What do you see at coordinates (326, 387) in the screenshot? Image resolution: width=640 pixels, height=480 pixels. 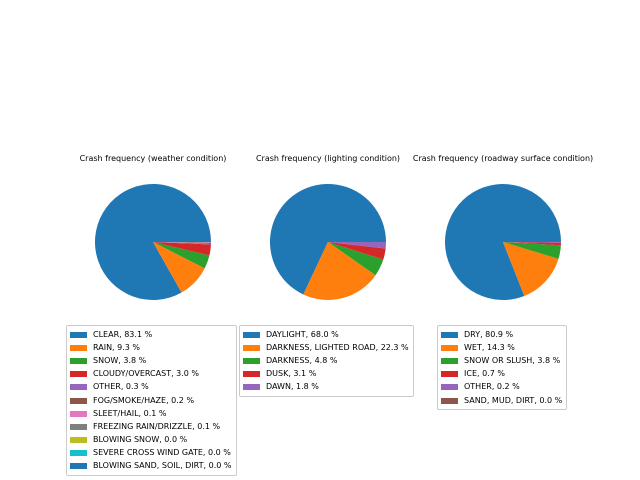 I see `legend-item: DAWN, 1.8 %` at bounding box center [326, 387].